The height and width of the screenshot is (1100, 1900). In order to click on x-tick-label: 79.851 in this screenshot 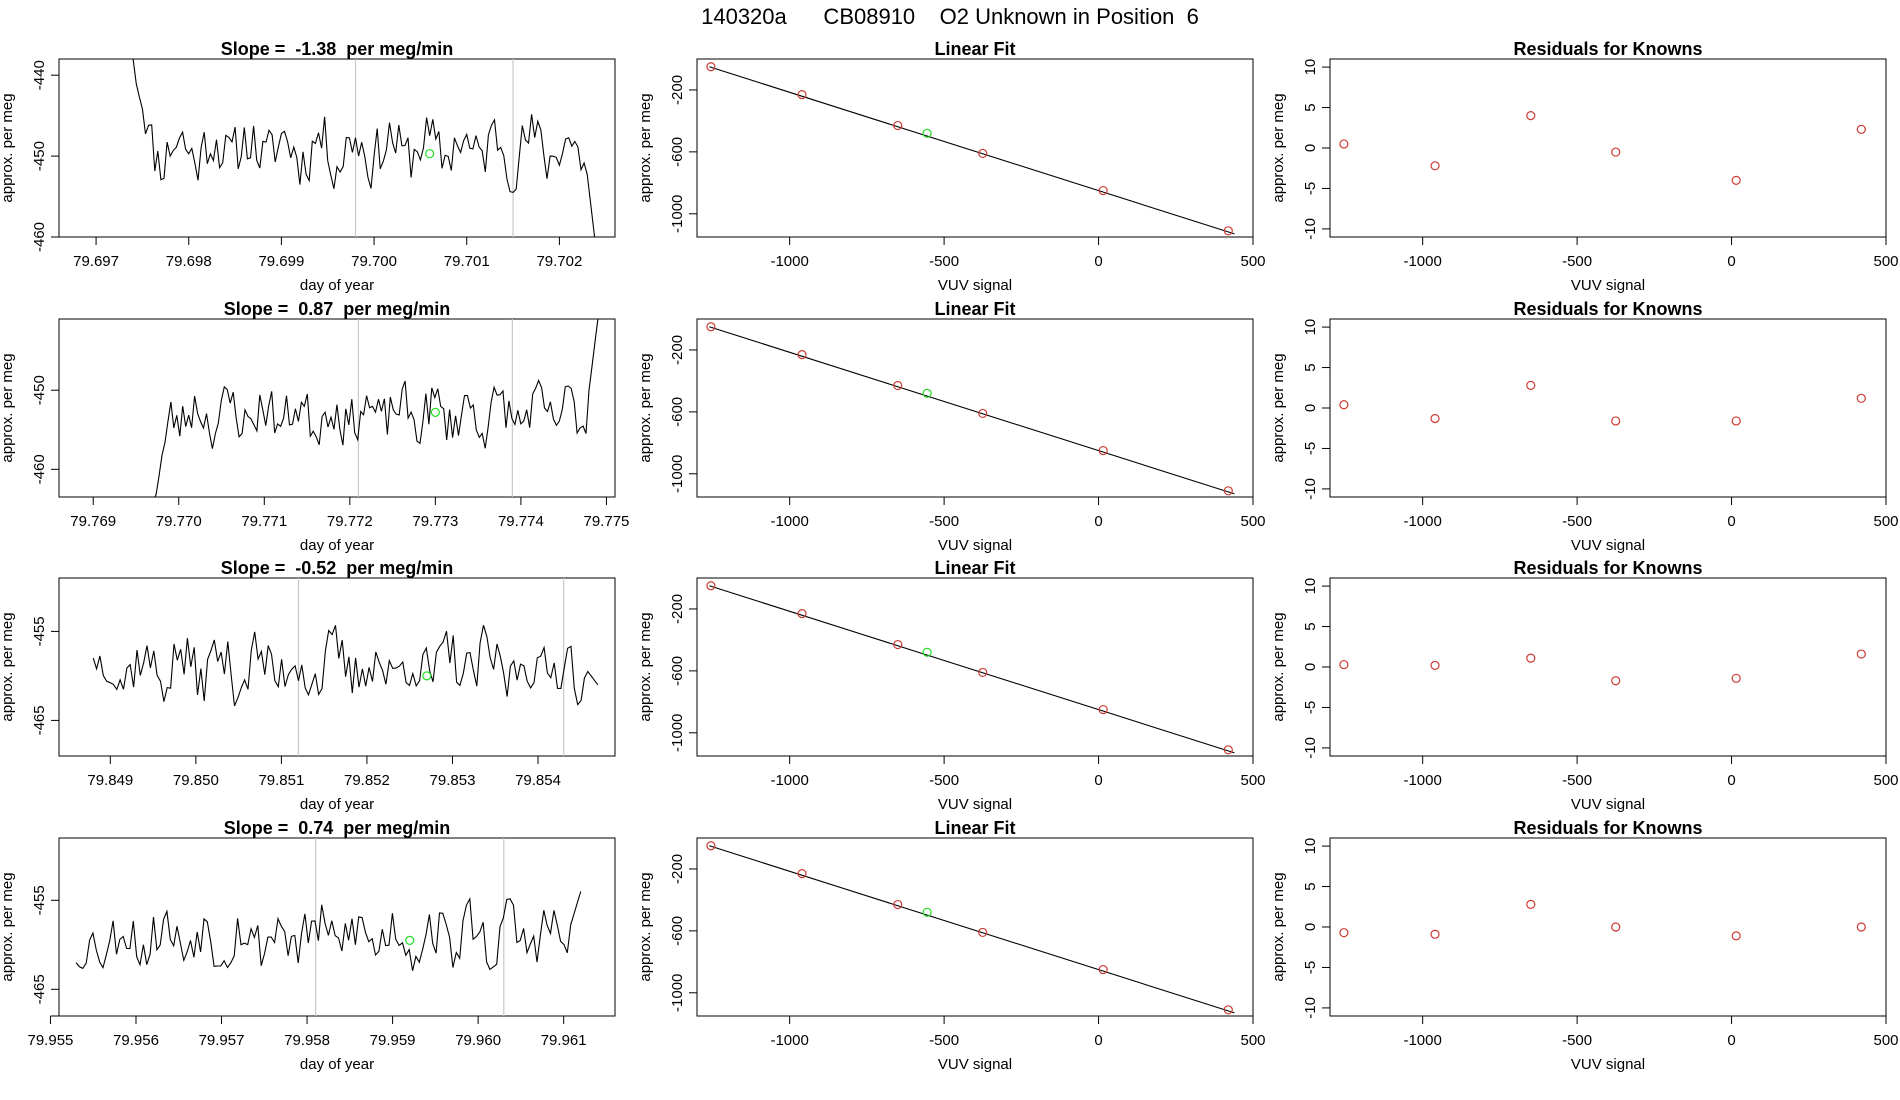, I will do `click(281, 780)`.